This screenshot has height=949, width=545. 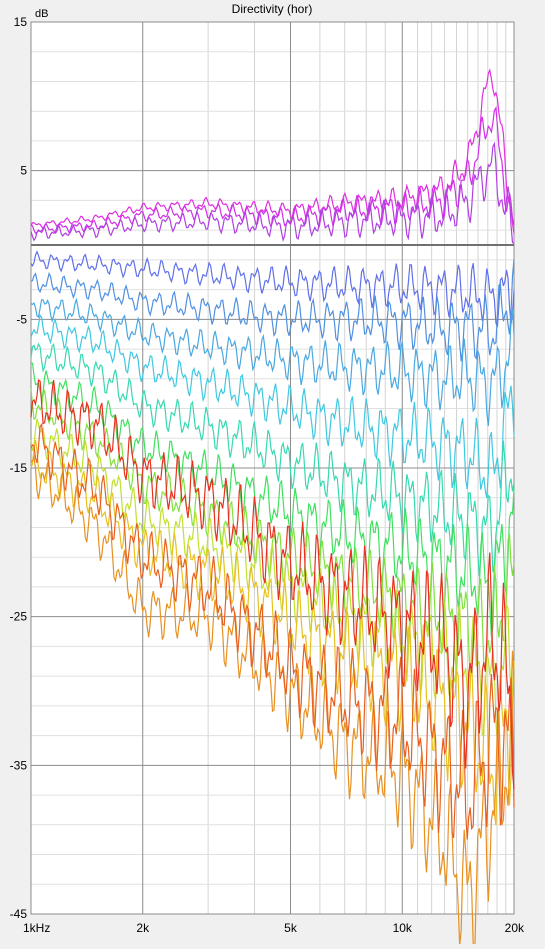 I want to click on x-tick-label: 10k, so click(x=403, y=928).